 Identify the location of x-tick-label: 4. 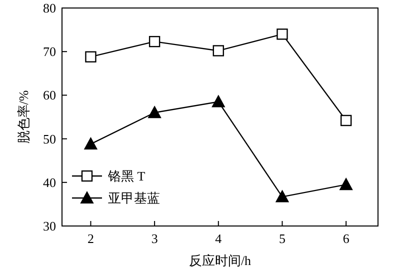
(218, 238).